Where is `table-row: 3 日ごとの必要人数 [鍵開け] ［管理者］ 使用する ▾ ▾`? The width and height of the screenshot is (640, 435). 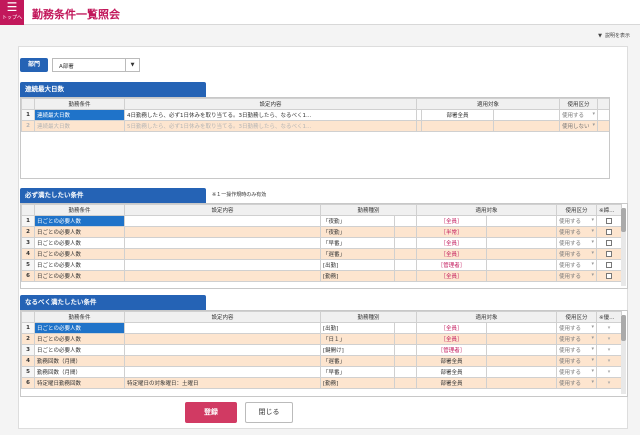 table-row: 3 日ごとの必要人数 [鍵開け] ［管理者］ 使用する ▾ ▾ is located at coordinates (322, 350).